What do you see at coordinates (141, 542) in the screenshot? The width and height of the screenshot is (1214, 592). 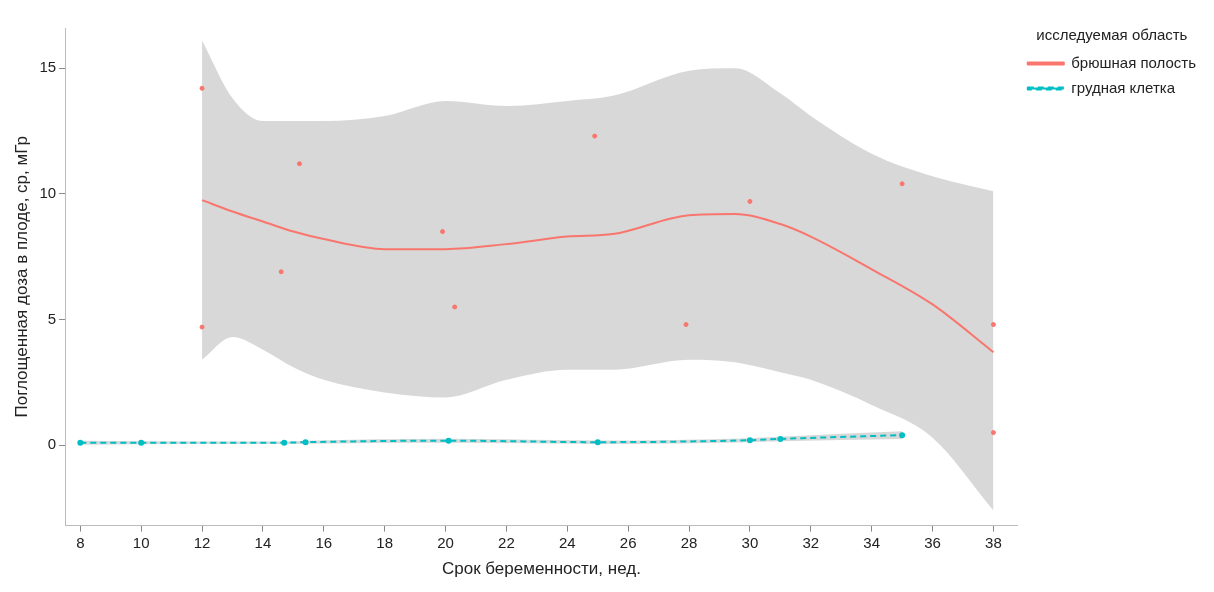 I see `x-tick-label: 10` at bounding box center [141, 542].